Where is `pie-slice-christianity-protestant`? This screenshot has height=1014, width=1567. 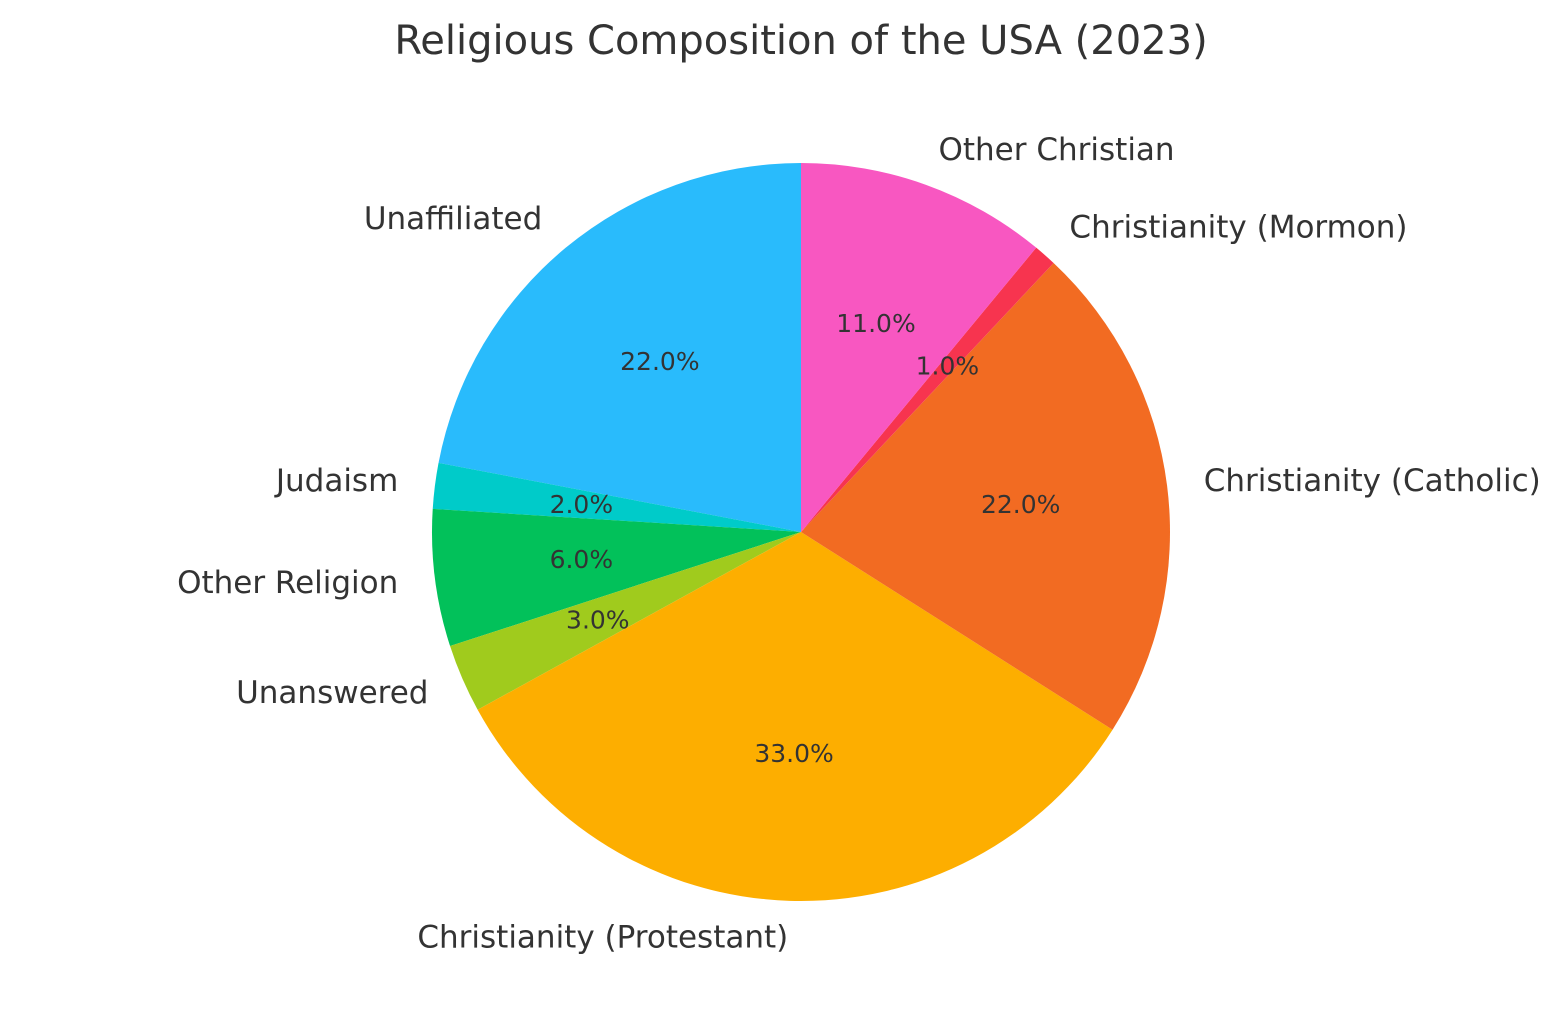
pie-slice-christianity-protestant is located at coordinates (795, 717).